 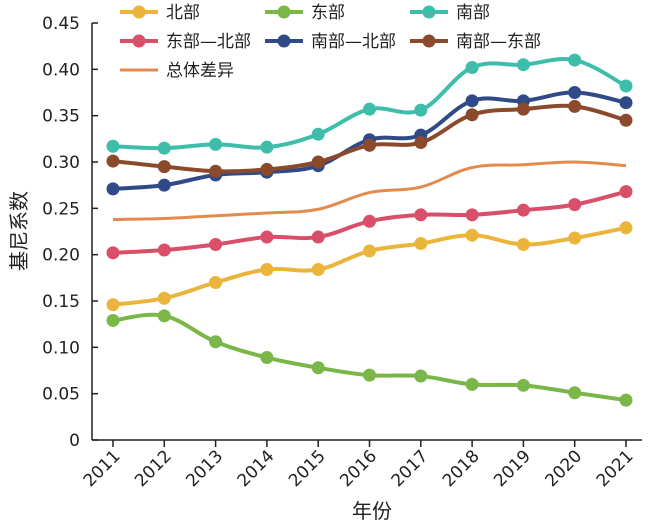 I want to click on y-ticks: 0 0.05 0.10 0.15 0.20 0.25 0.30 0.35 0.40 0.45, so click(x=70, y=232).